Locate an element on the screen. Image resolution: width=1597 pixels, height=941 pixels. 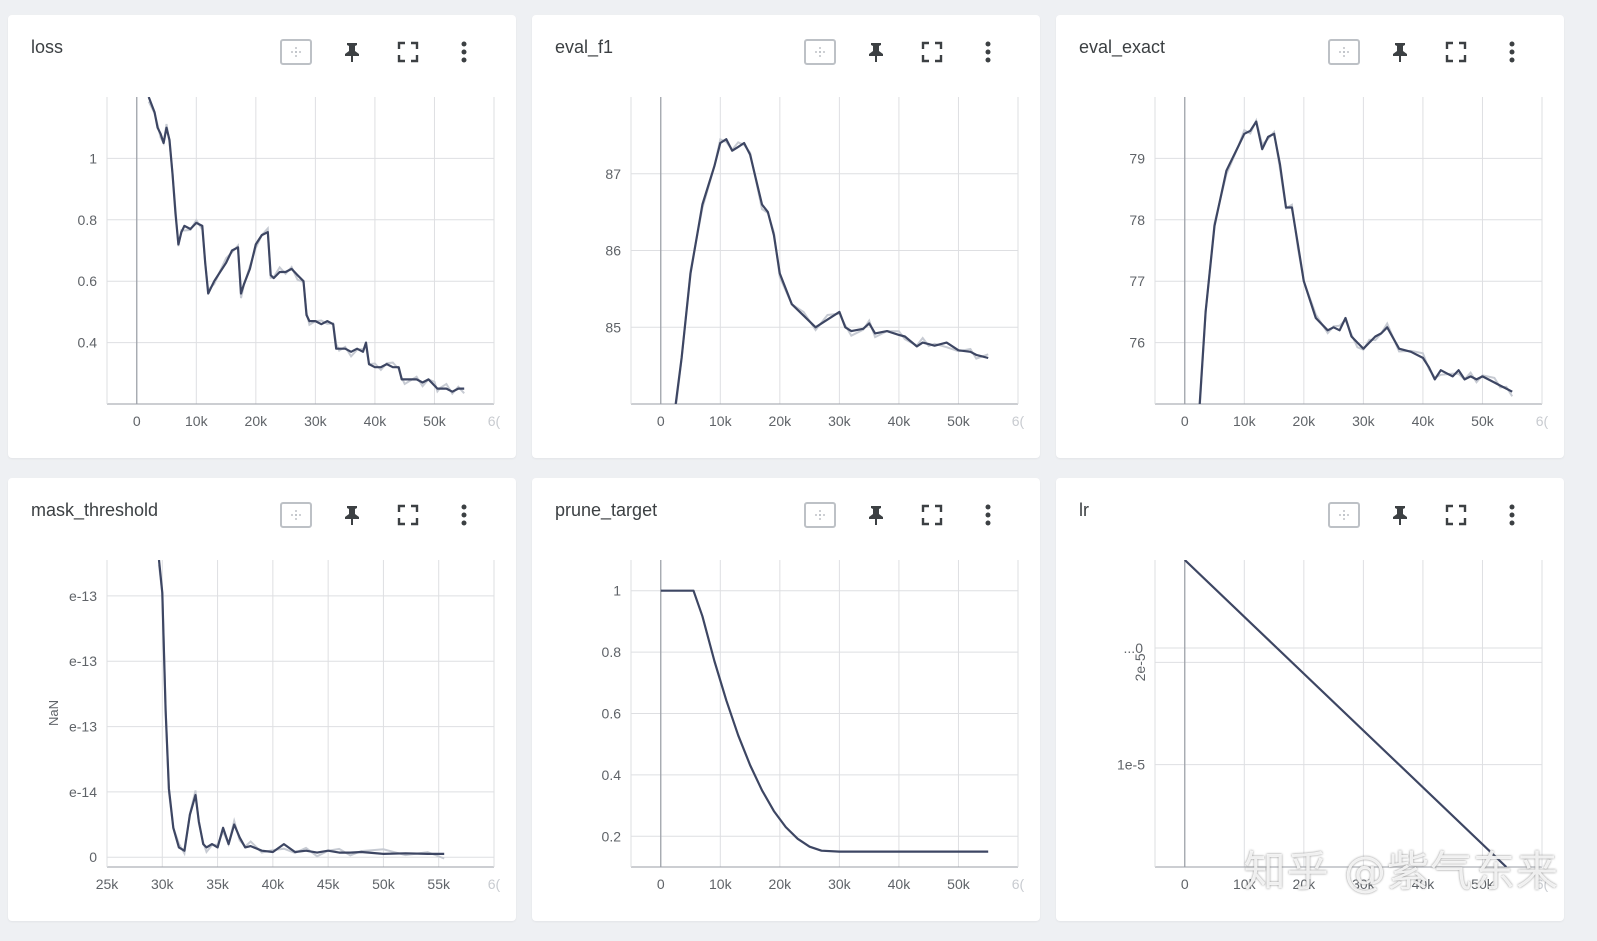
y-tick-label: 0 is located at coordinates (93, 857).